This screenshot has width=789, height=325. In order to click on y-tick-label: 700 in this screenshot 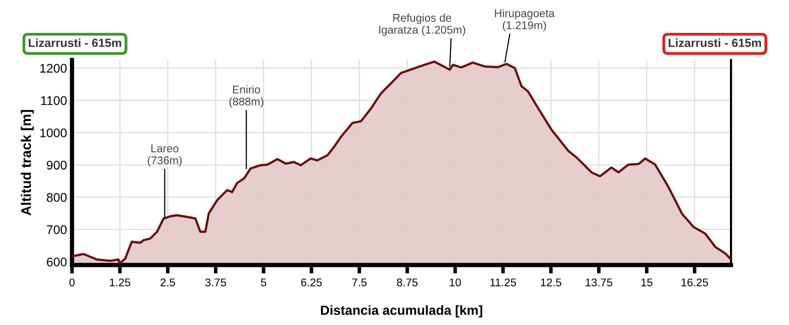, I will do `click(56, 229)`.